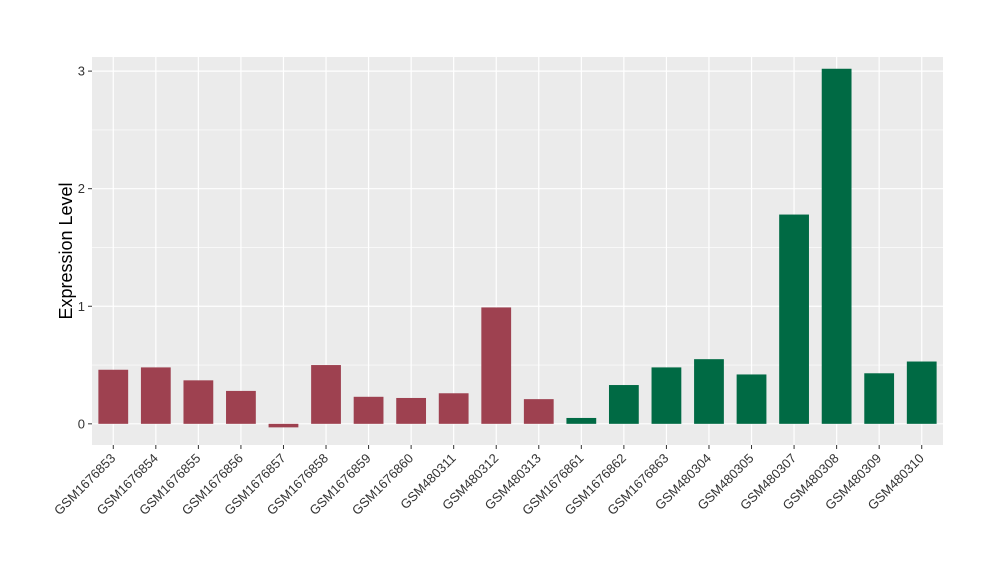 This screenshot has height=580, width=1000. I want to click on bar-gsm1676863, so click(666, 395).